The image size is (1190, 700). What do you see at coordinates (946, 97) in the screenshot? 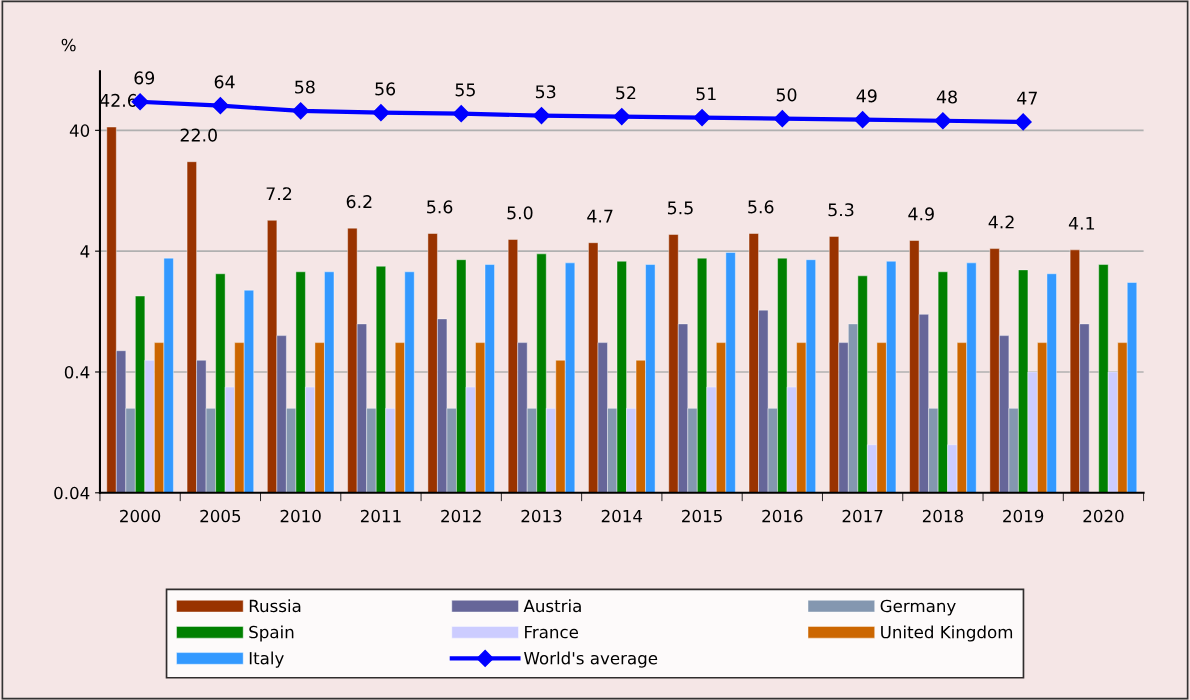
I see `data-label: 48` at bounding box center [946, 97].